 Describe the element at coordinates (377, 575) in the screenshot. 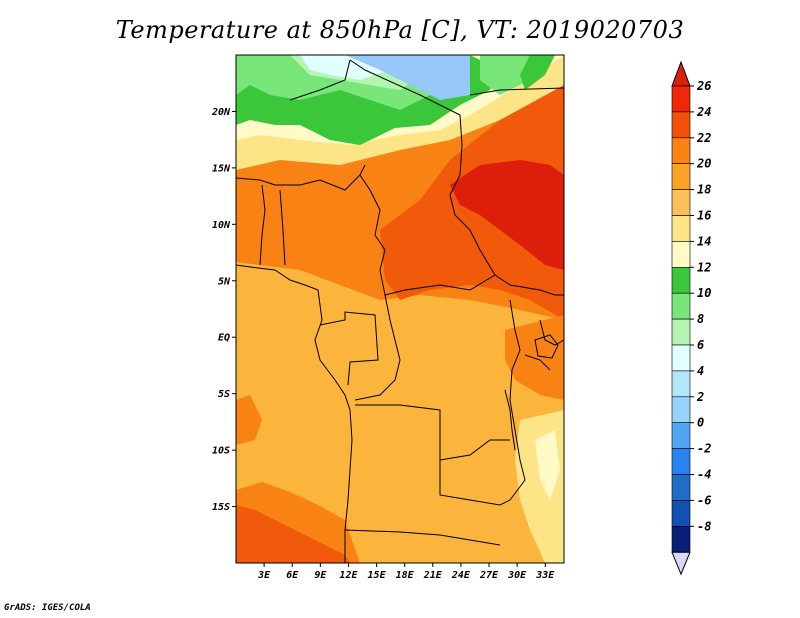

I see `lon-tick-label: 15E` at that location.